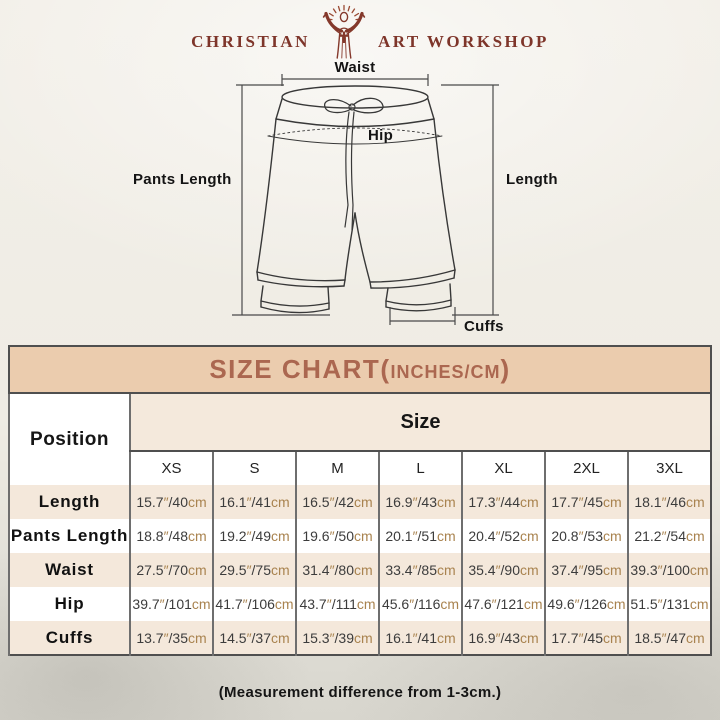  I want to click on size-cell: 16.5″/42cm, so click(337, 502).